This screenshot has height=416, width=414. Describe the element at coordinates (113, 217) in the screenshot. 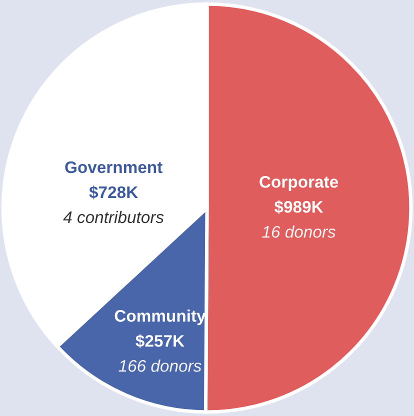

I see `text: 4 contributors` at that location.